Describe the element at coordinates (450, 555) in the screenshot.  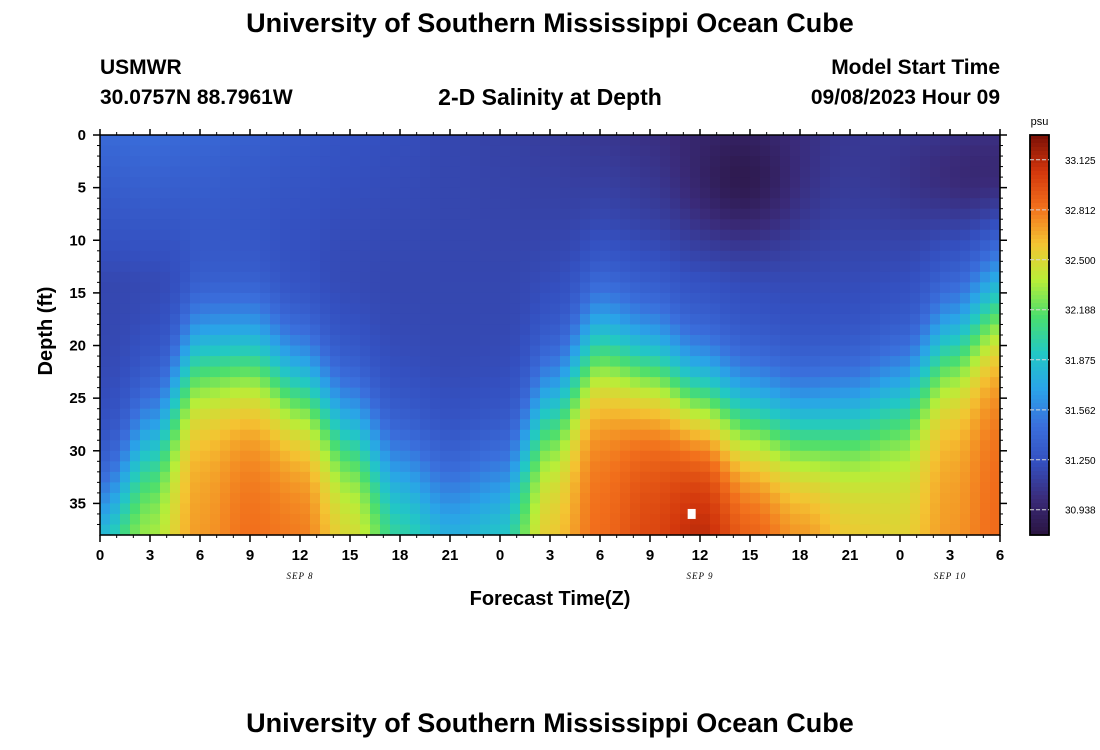
I see `x-tick-label: 21` at that location.